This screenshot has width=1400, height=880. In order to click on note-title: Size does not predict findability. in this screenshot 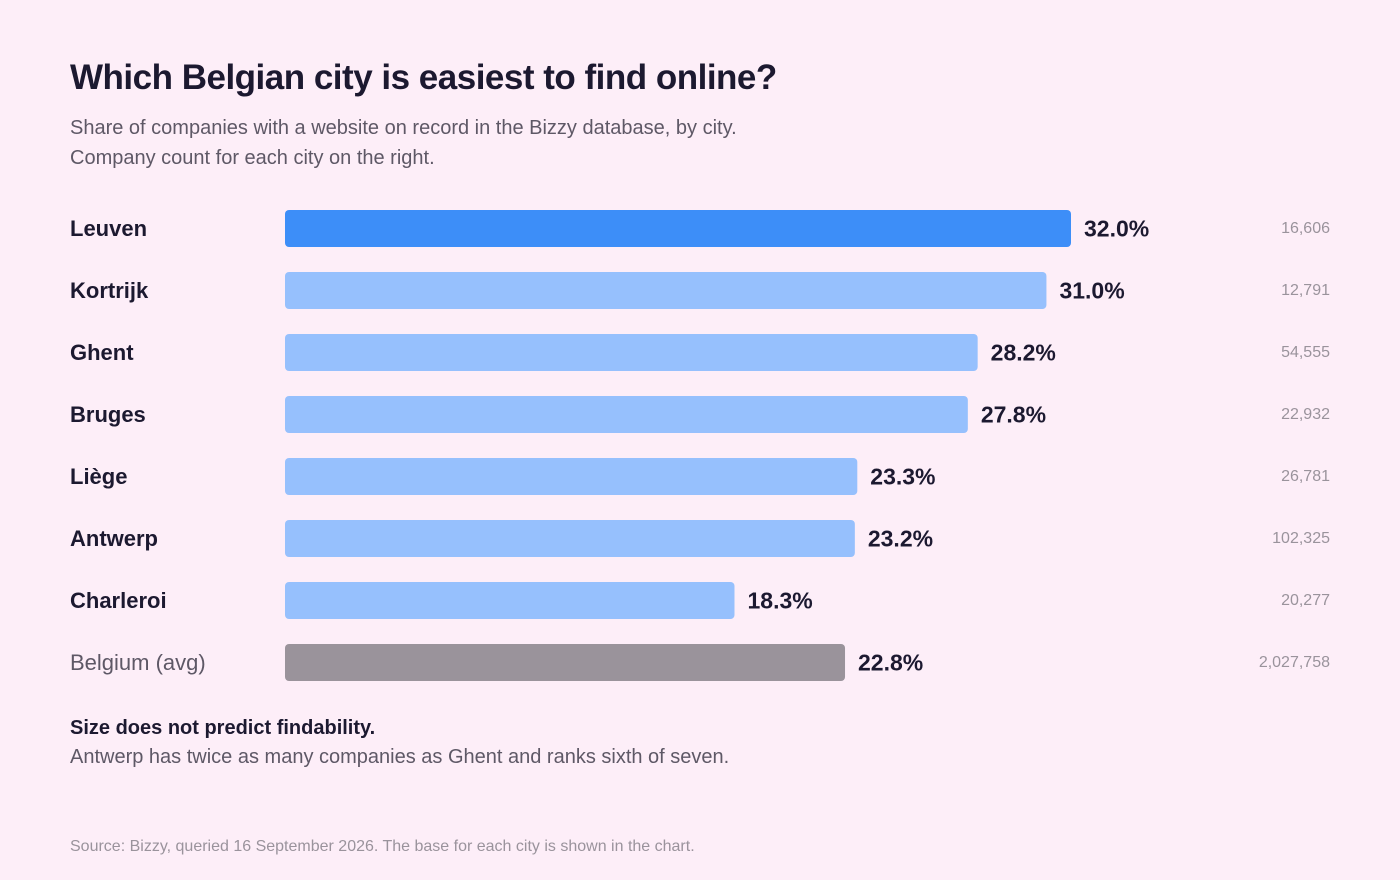, I will do `click(223, 728)`.